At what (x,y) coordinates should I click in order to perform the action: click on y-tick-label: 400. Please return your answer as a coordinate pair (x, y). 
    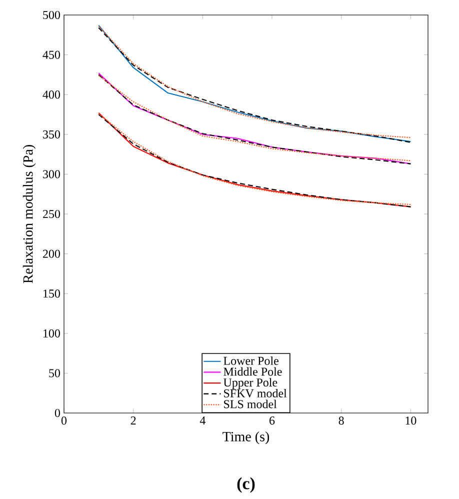
    Looking at the image, I should click on (51, 94).